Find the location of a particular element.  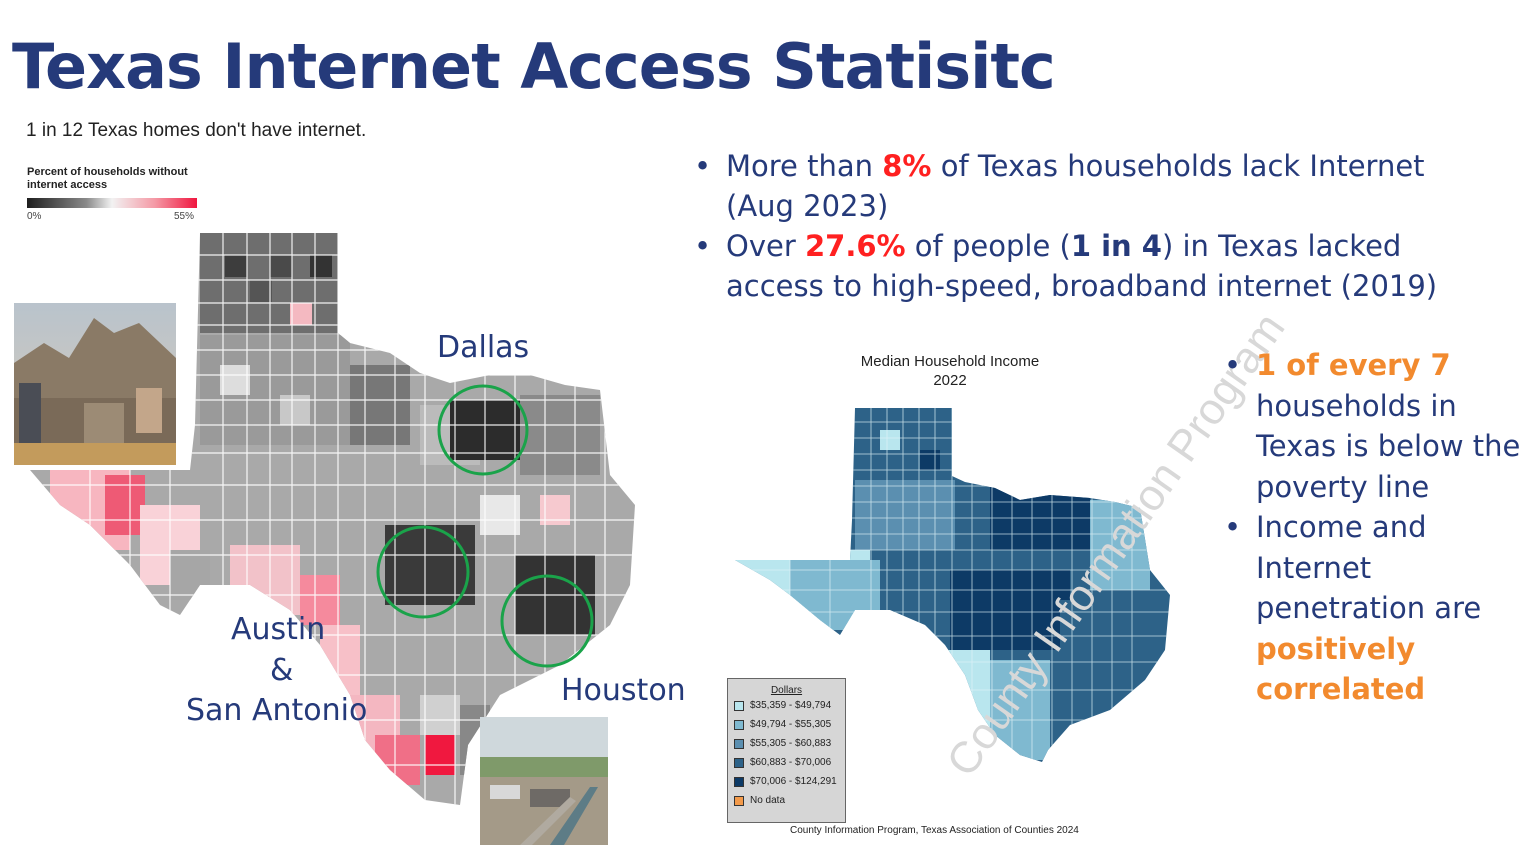

legend-min-label: 0% is located at coordinates (34, 216).